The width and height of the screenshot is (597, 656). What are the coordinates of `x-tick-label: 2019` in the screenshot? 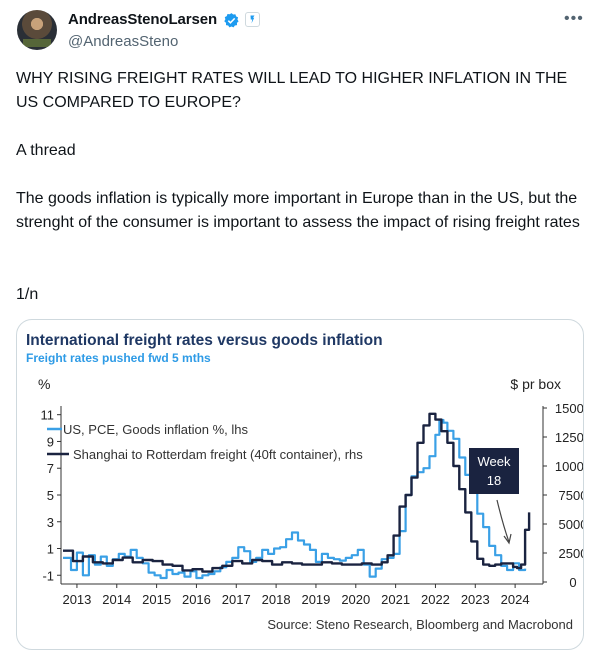 It's located at (315, 599).